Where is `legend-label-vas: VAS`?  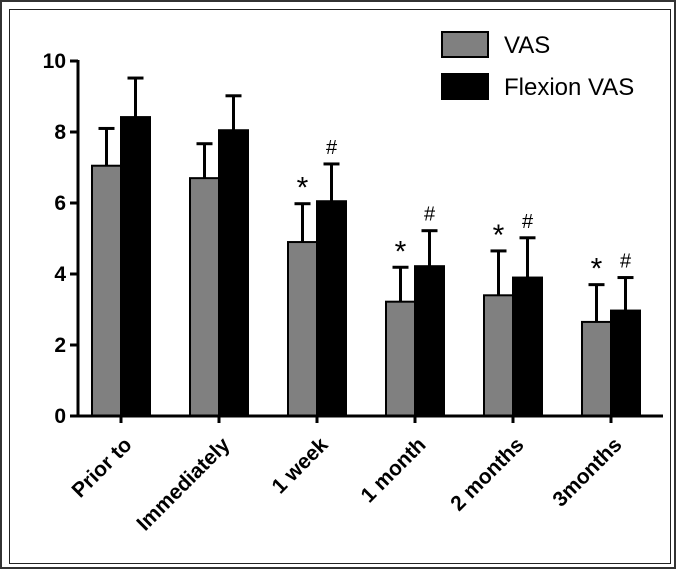
legend-label-vas: VAS is located at coordinates (527, 45).